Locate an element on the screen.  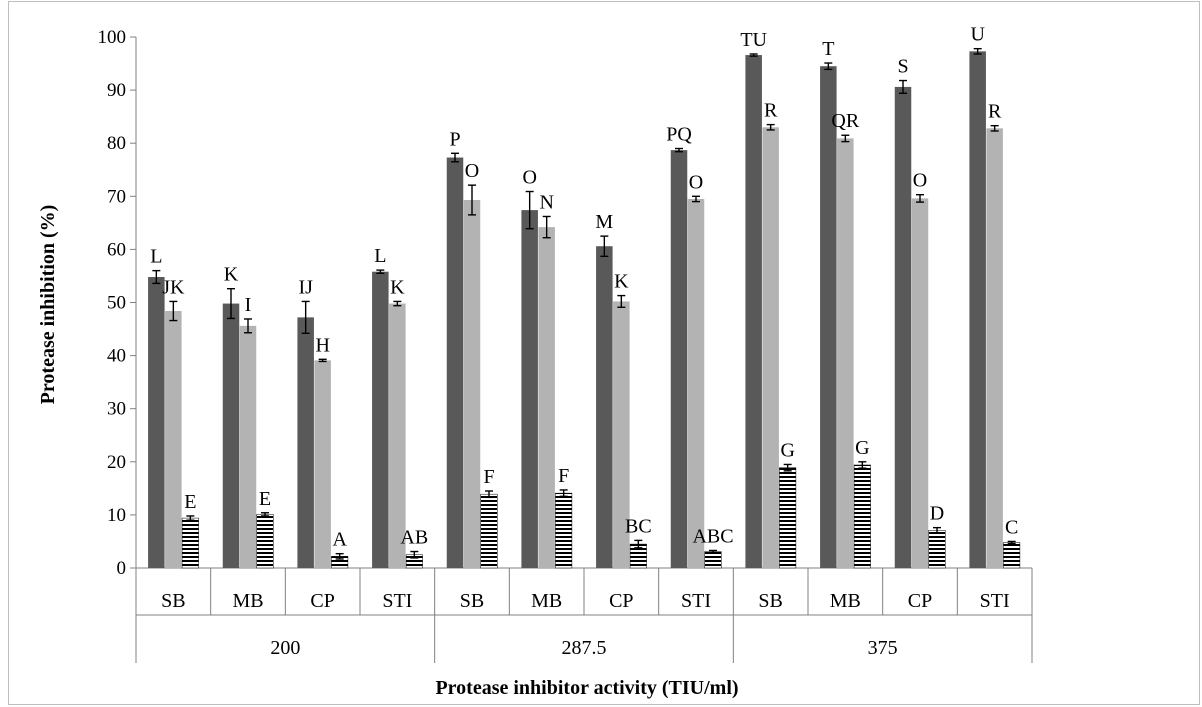
y-tick-label: 100 is located at coordinates (112, 37).